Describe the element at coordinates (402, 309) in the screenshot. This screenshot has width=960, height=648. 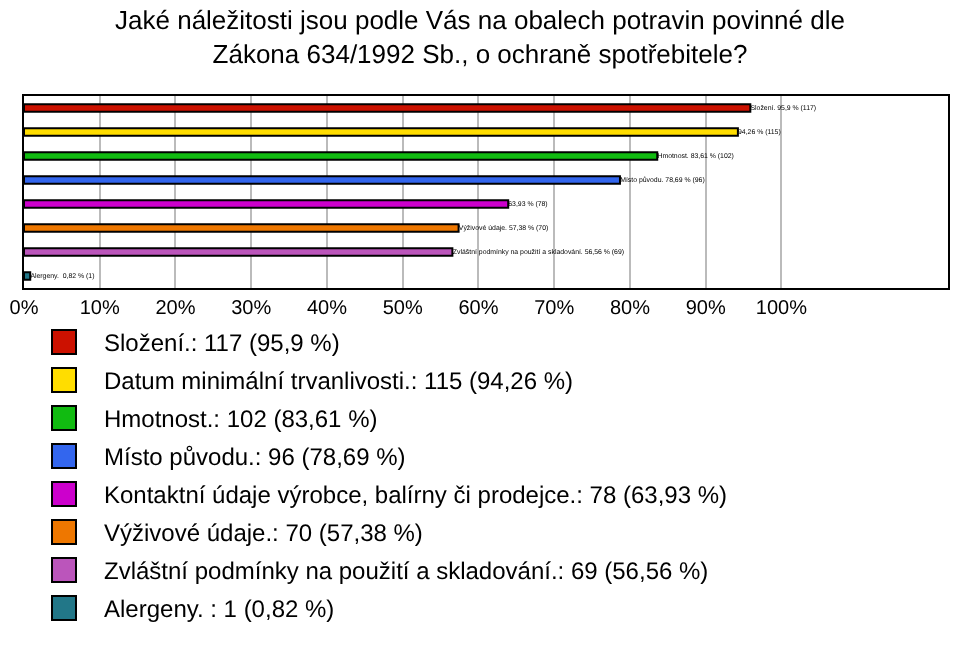
I see `x-tick-label: 50%` at that location.